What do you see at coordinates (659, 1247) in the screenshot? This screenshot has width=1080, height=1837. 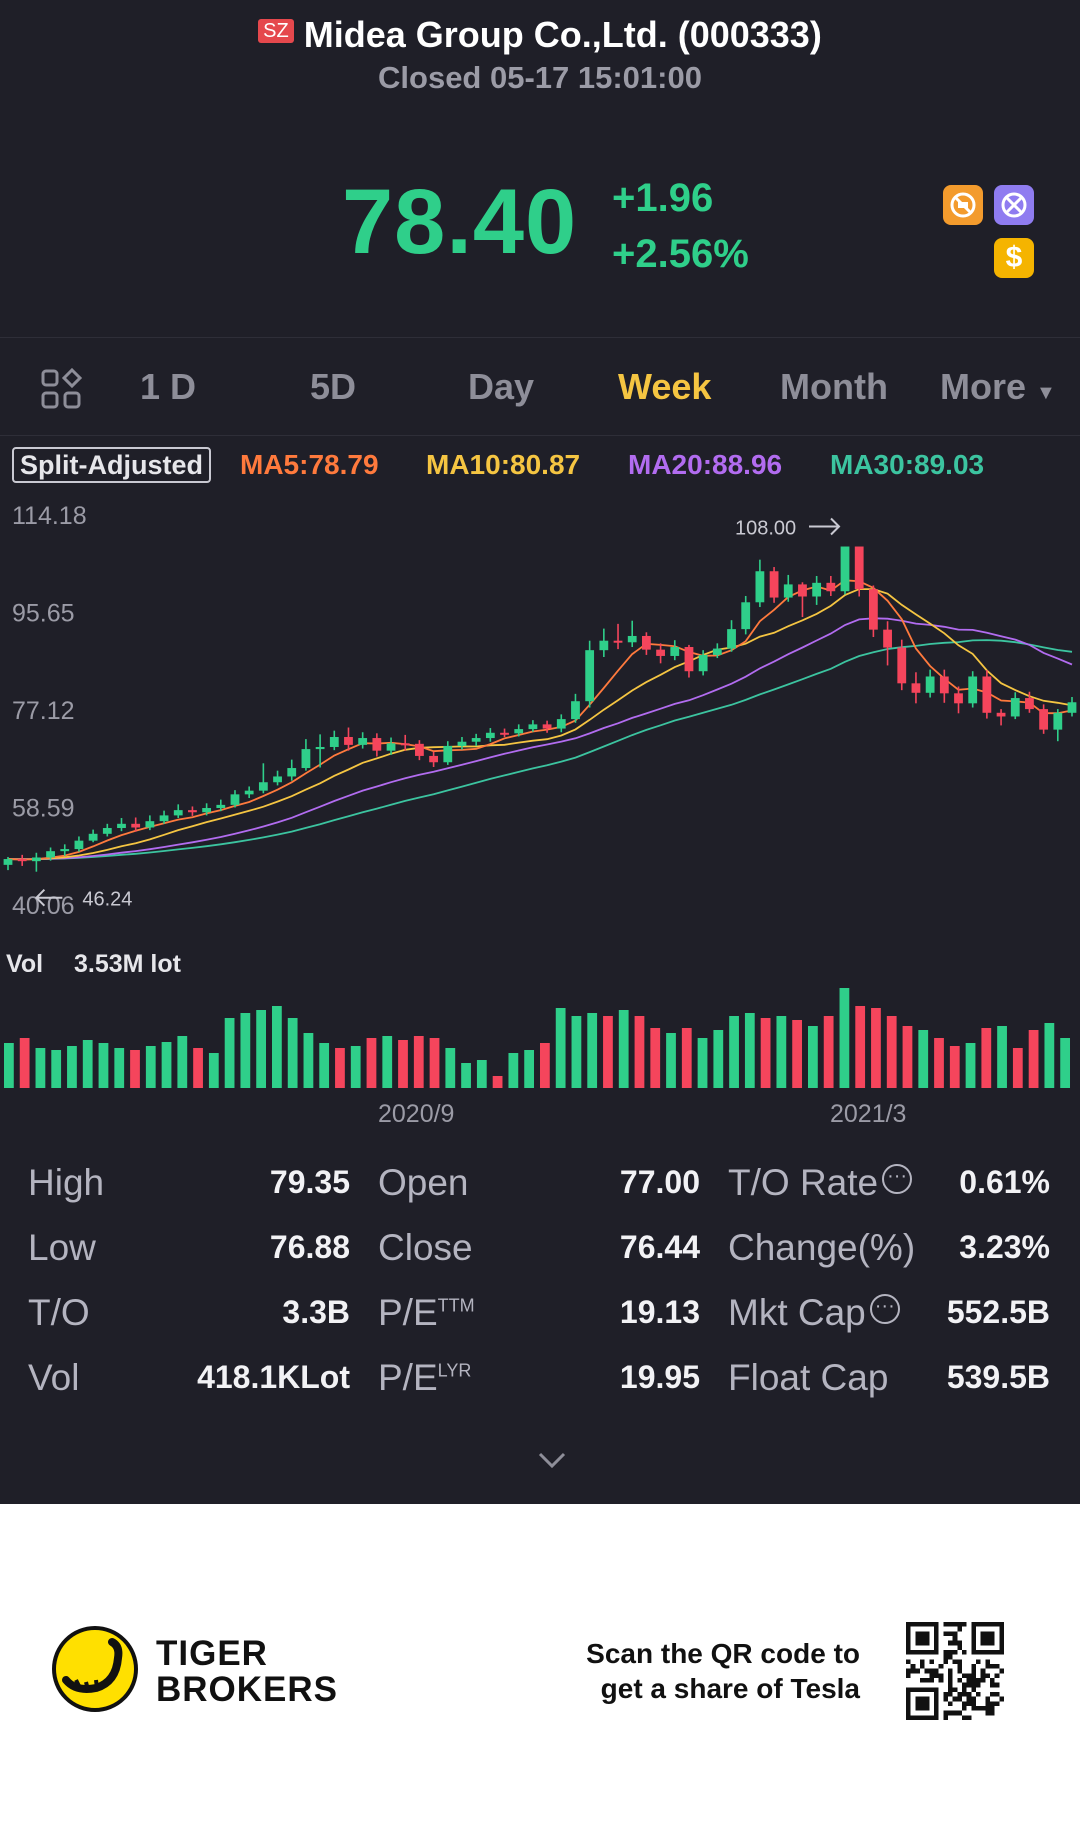 I see `stat-close: 76.44` at bounding box center [659, 1247].